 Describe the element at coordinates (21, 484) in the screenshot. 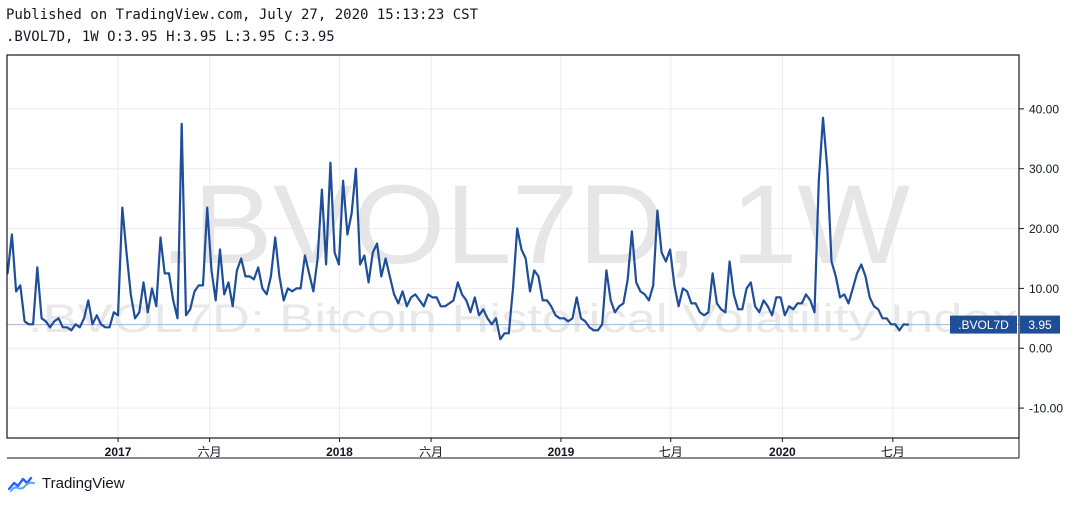

I see `tradingview-logo-icon` at that location.